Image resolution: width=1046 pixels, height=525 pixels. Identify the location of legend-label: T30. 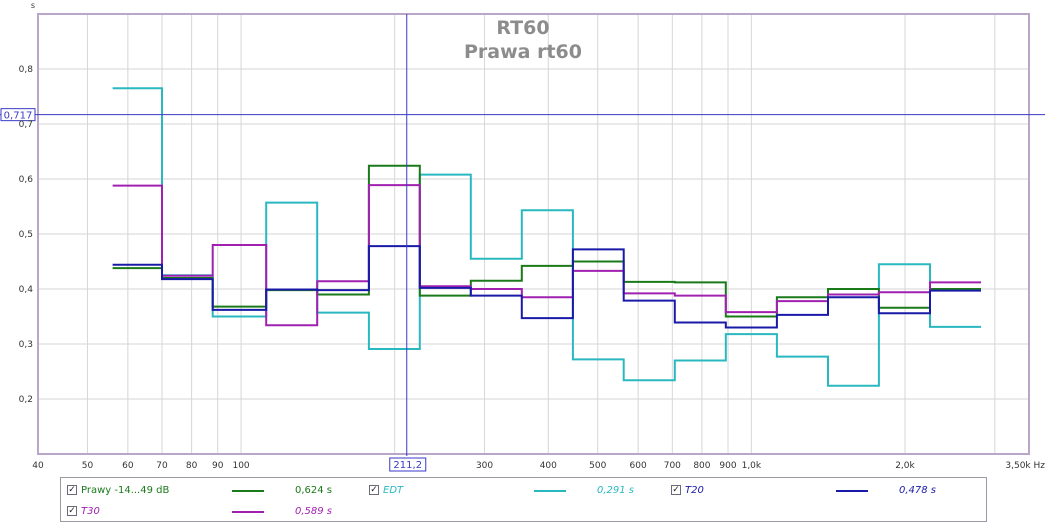
(90, 511).